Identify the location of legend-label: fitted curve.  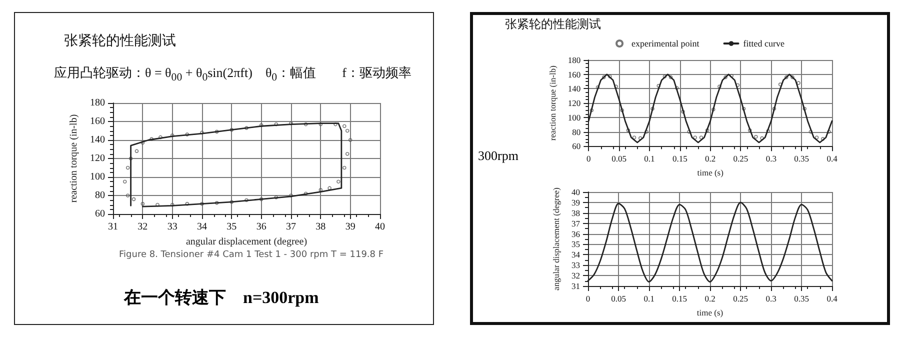
(763, 43).